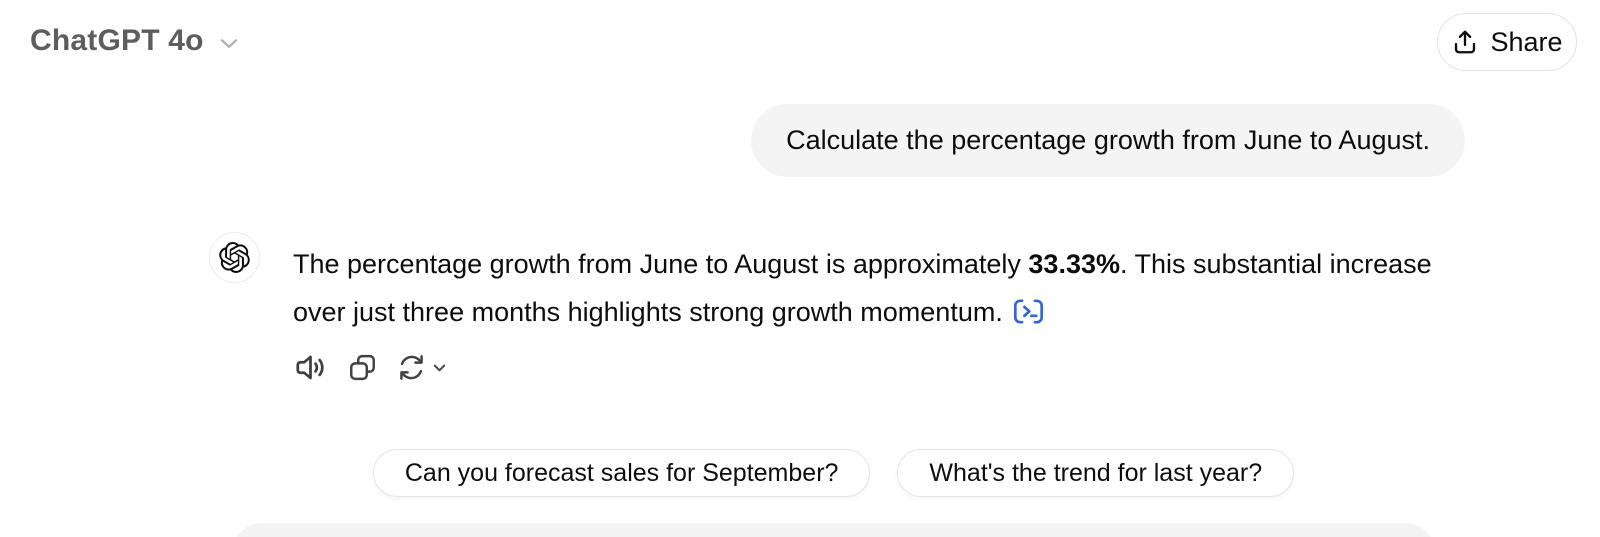  I want to click on regenerate-button, so click(422, 367).